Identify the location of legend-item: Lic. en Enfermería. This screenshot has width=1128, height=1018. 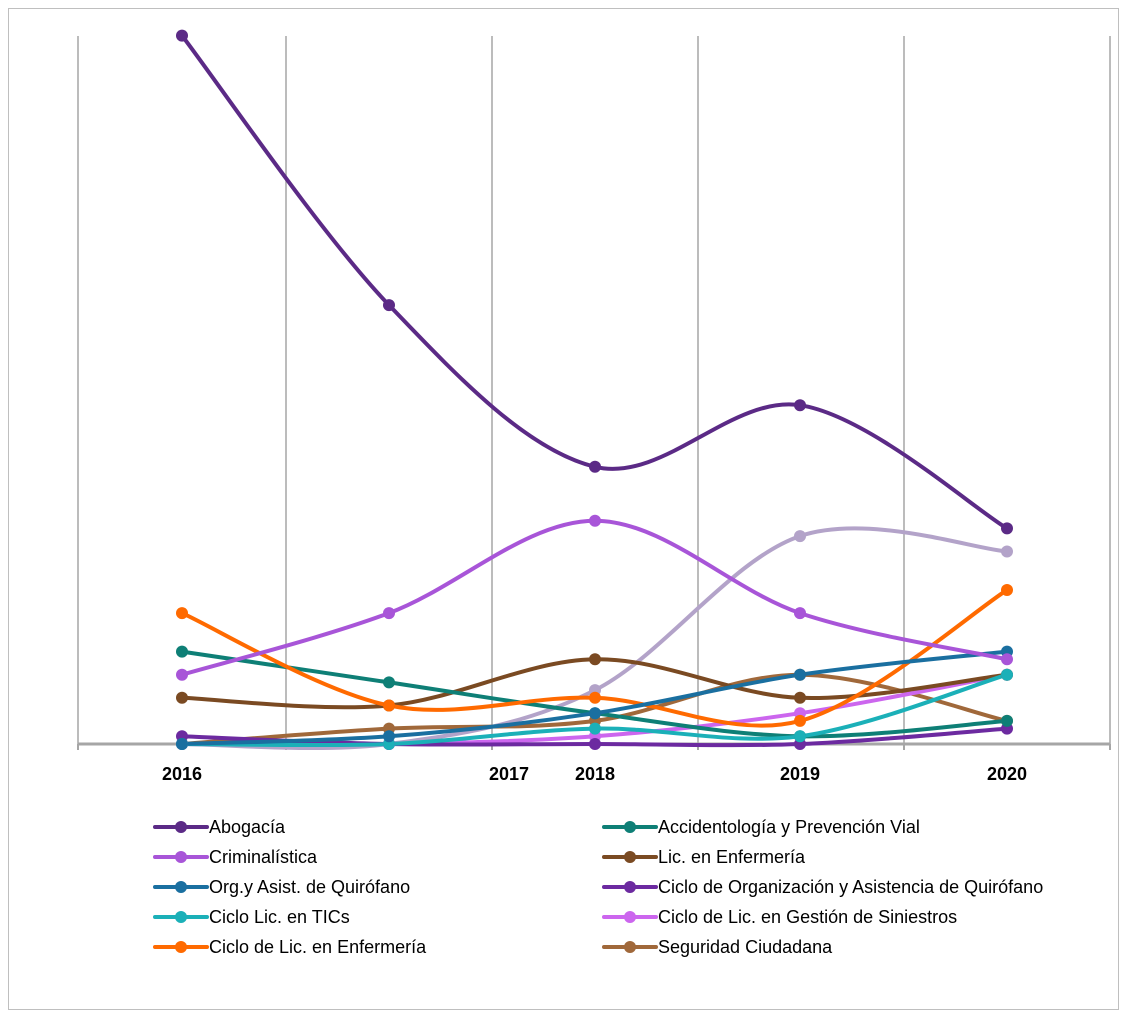
(703, 857).